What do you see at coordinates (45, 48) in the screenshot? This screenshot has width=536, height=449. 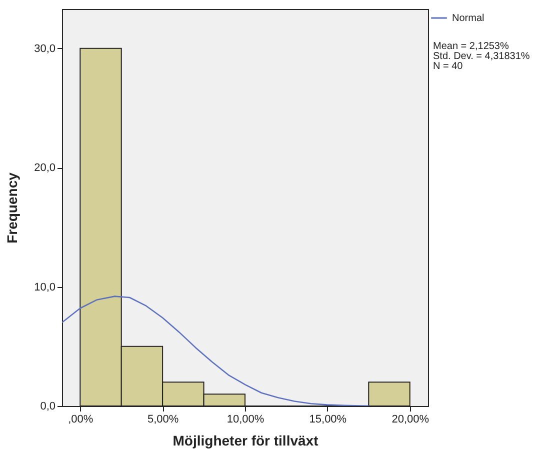 I see `y-tick-label: 30,0` at bounding box center [45, 48].